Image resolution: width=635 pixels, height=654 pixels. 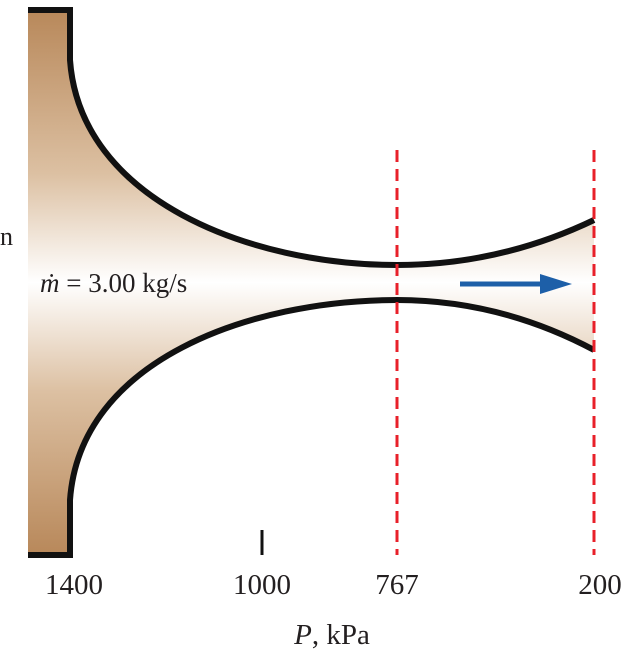 What do you see at coordinates (126, 283) in the screenshot?
I see `mass-flow-value: = 3.00 kg/s` at bounding box center [126, 283].